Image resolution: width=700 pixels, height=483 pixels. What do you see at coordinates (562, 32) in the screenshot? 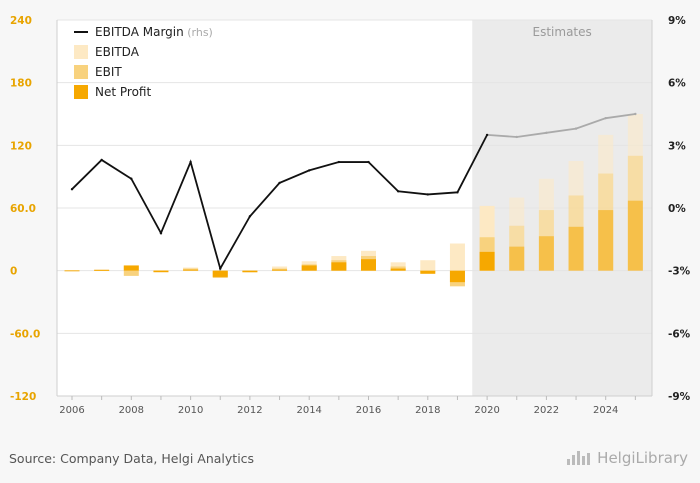
I see `estimates-label: Estimates` at bounding box center [562, 32].